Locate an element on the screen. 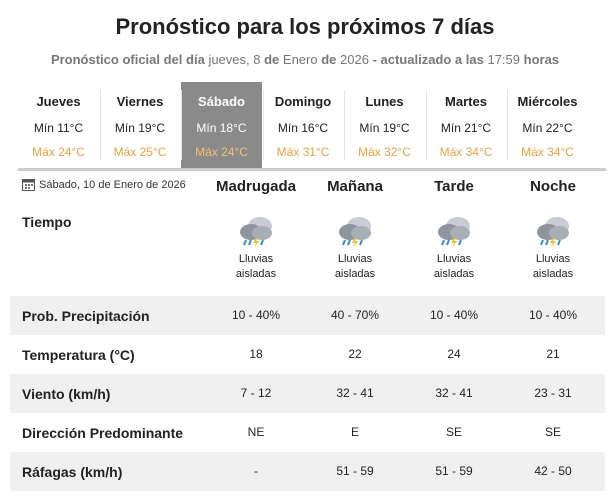  day-tab: Sábado Mín 18°C Máx 24°C is located at coordinates (221, 125).